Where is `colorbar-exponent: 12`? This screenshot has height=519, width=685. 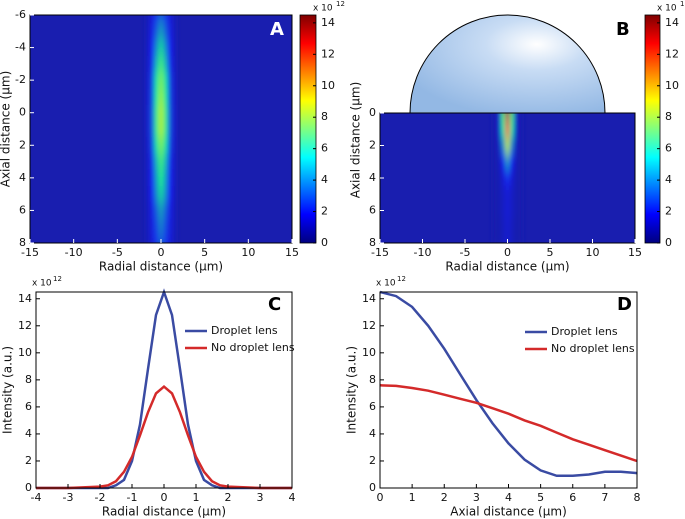 colorbar-exponent: 12 is located at coordinates (682, 4).